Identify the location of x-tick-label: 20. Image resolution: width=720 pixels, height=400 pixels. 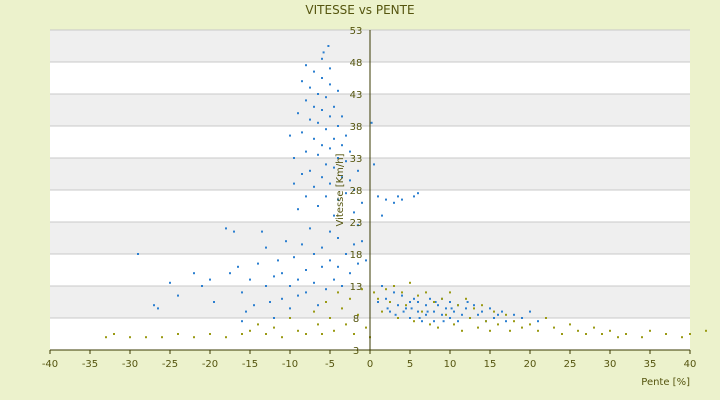
(530, 364).